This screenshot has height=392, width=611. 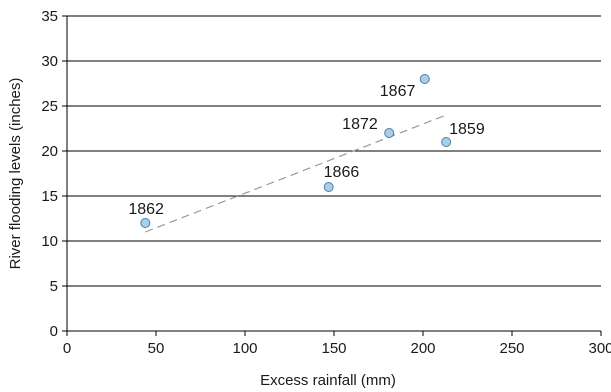 I want to click on x-tick-label: 300, so click(x=599, y=348).